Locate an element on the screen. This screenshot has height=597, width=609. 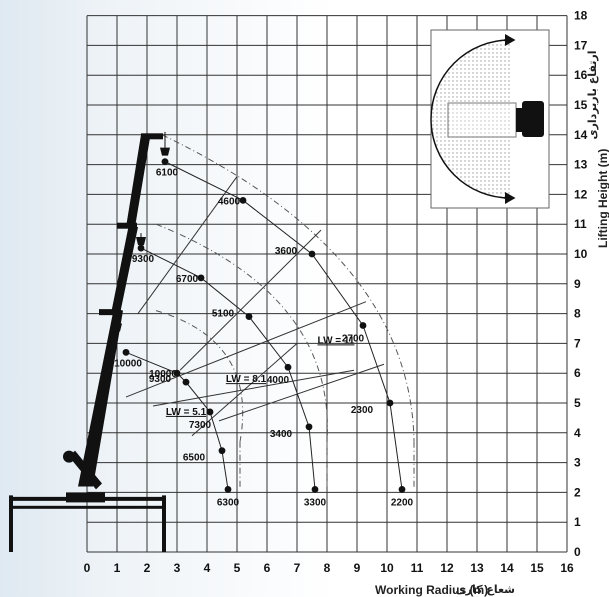
crane-pedestal is located at coordinates (85, 497).